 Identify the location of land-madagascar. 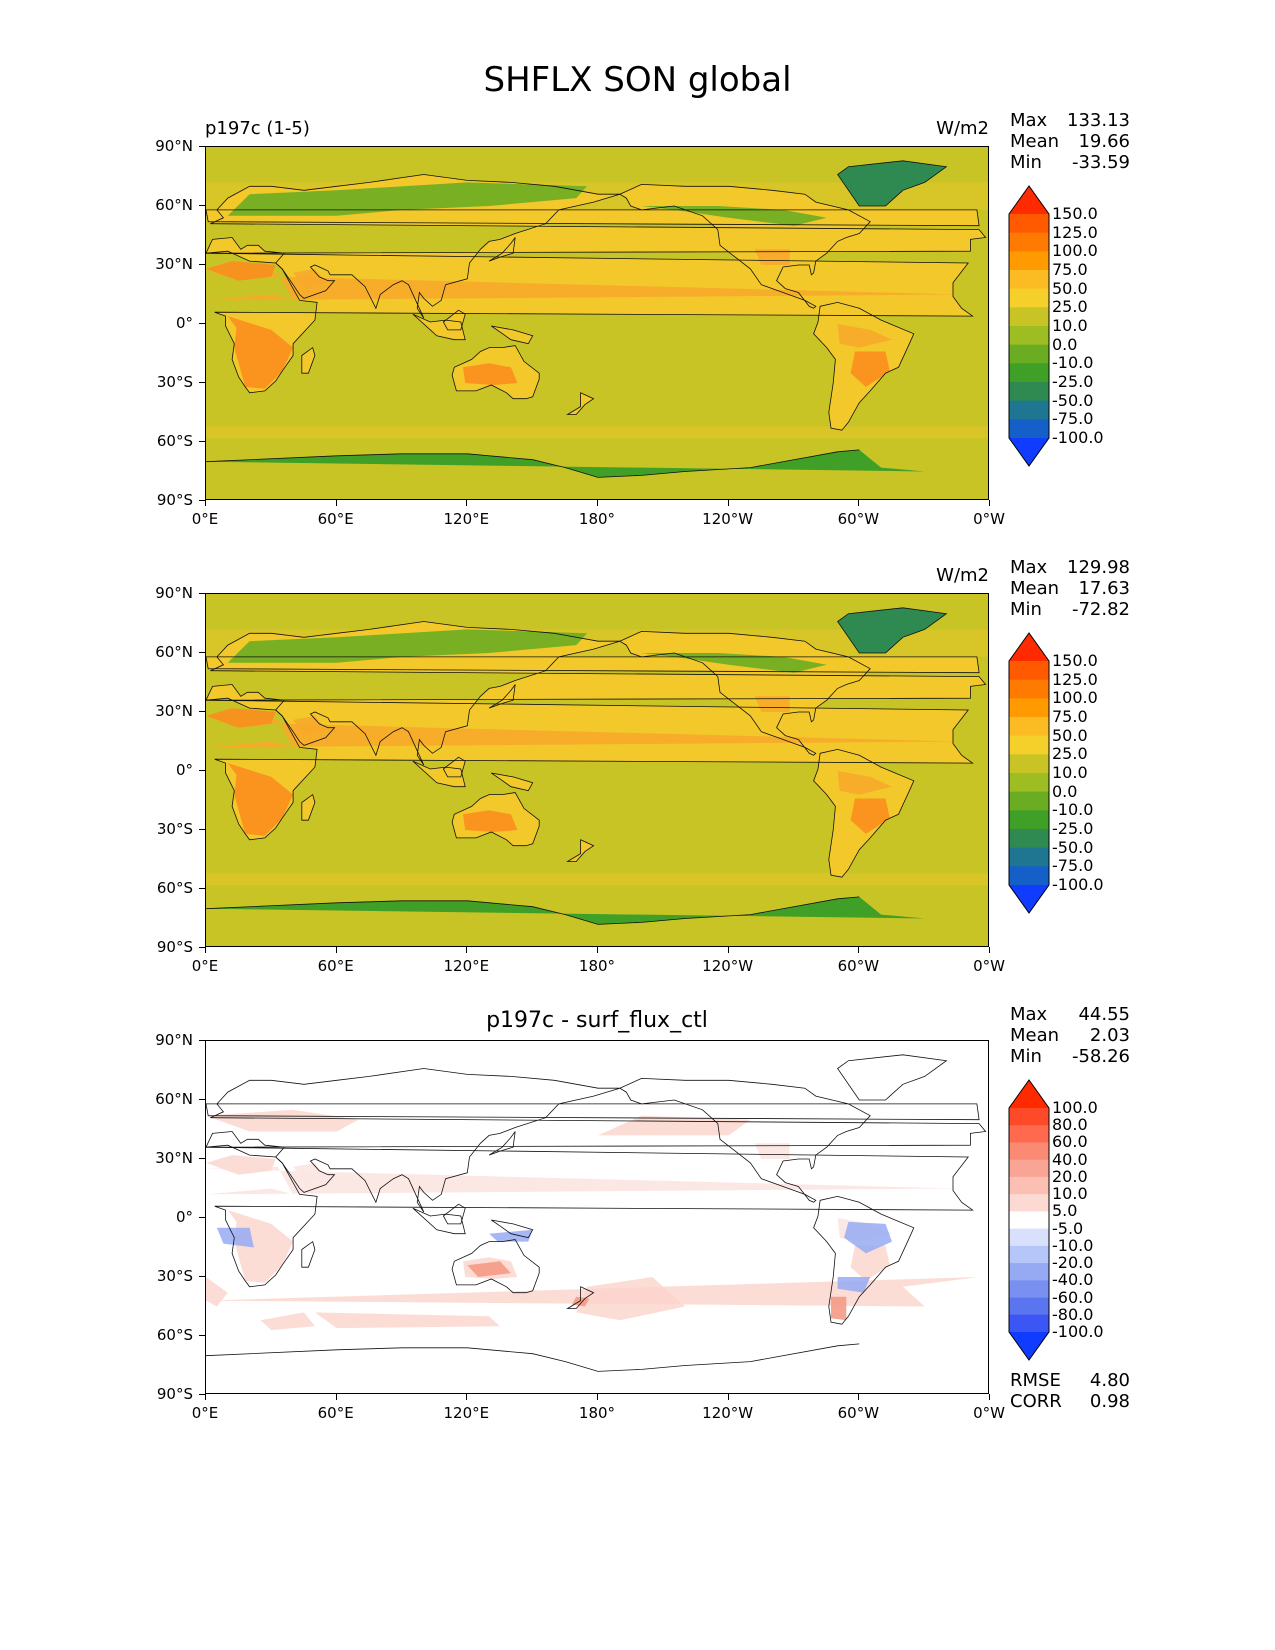
(308, 360).